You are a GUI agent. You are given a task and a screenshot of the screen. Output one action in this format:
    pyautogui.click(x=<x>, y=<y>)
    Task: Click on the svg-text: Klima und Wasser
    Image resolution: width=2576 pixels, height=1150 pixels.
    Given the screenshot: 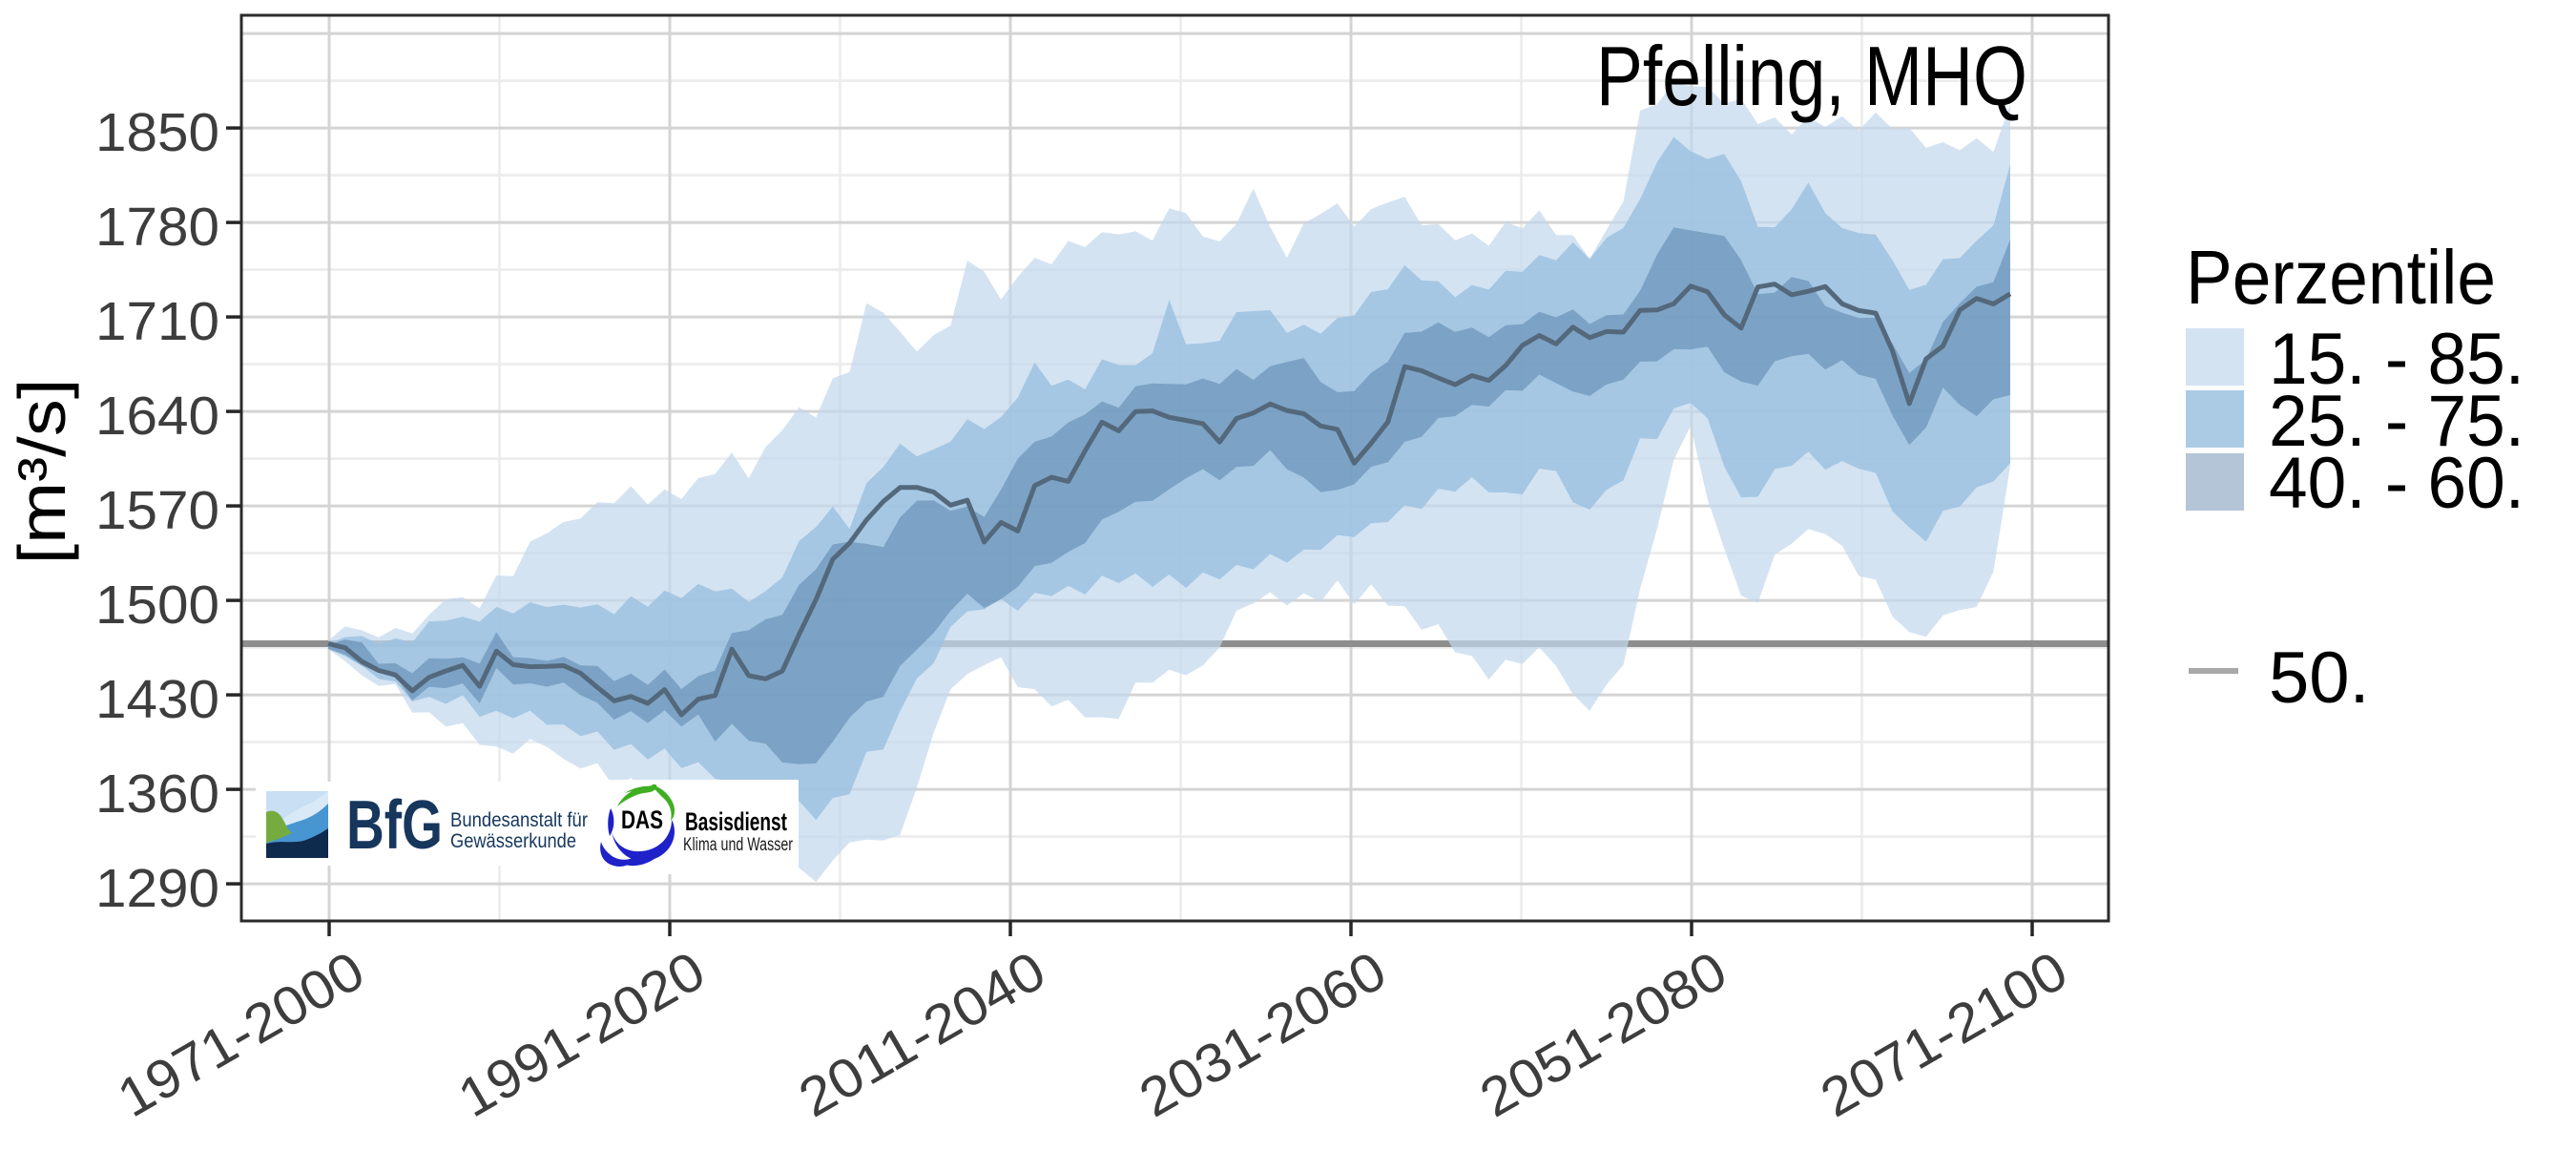 What is the action you would take?
    pyautogui.click(x=738, y=845)
    